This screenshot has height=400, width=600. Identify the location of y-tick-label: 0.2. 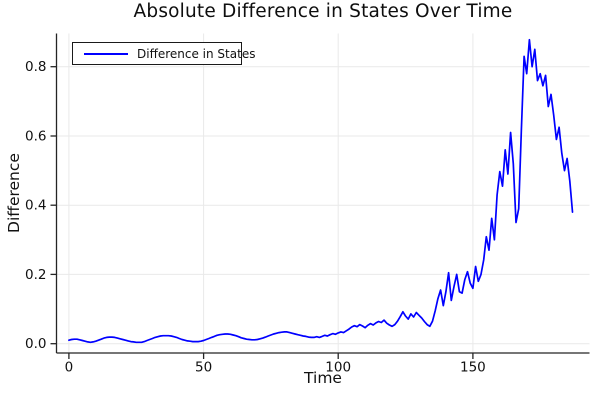
(35, 275).